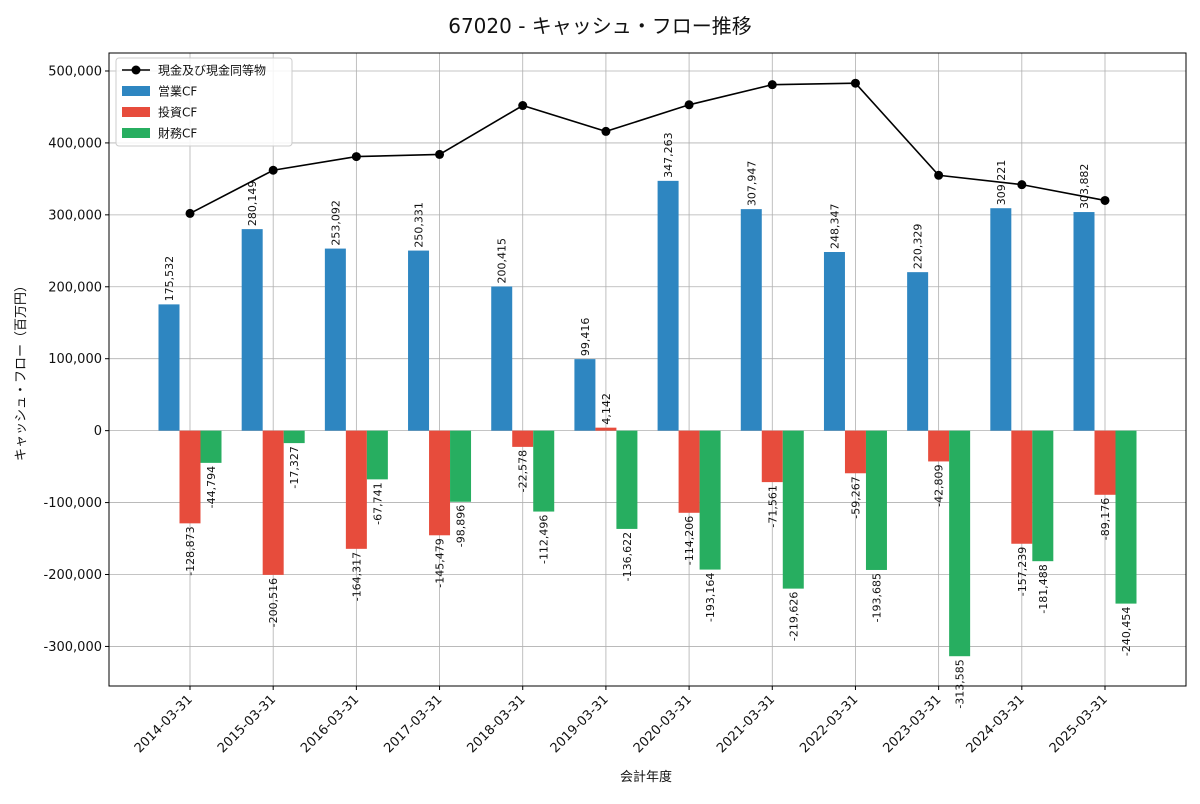 This screenshot has height=804, width=1200. Describe the element at coordinates (252, 330) in the screenshot. I see `bar-営業CF-2015-03-31` at that location.